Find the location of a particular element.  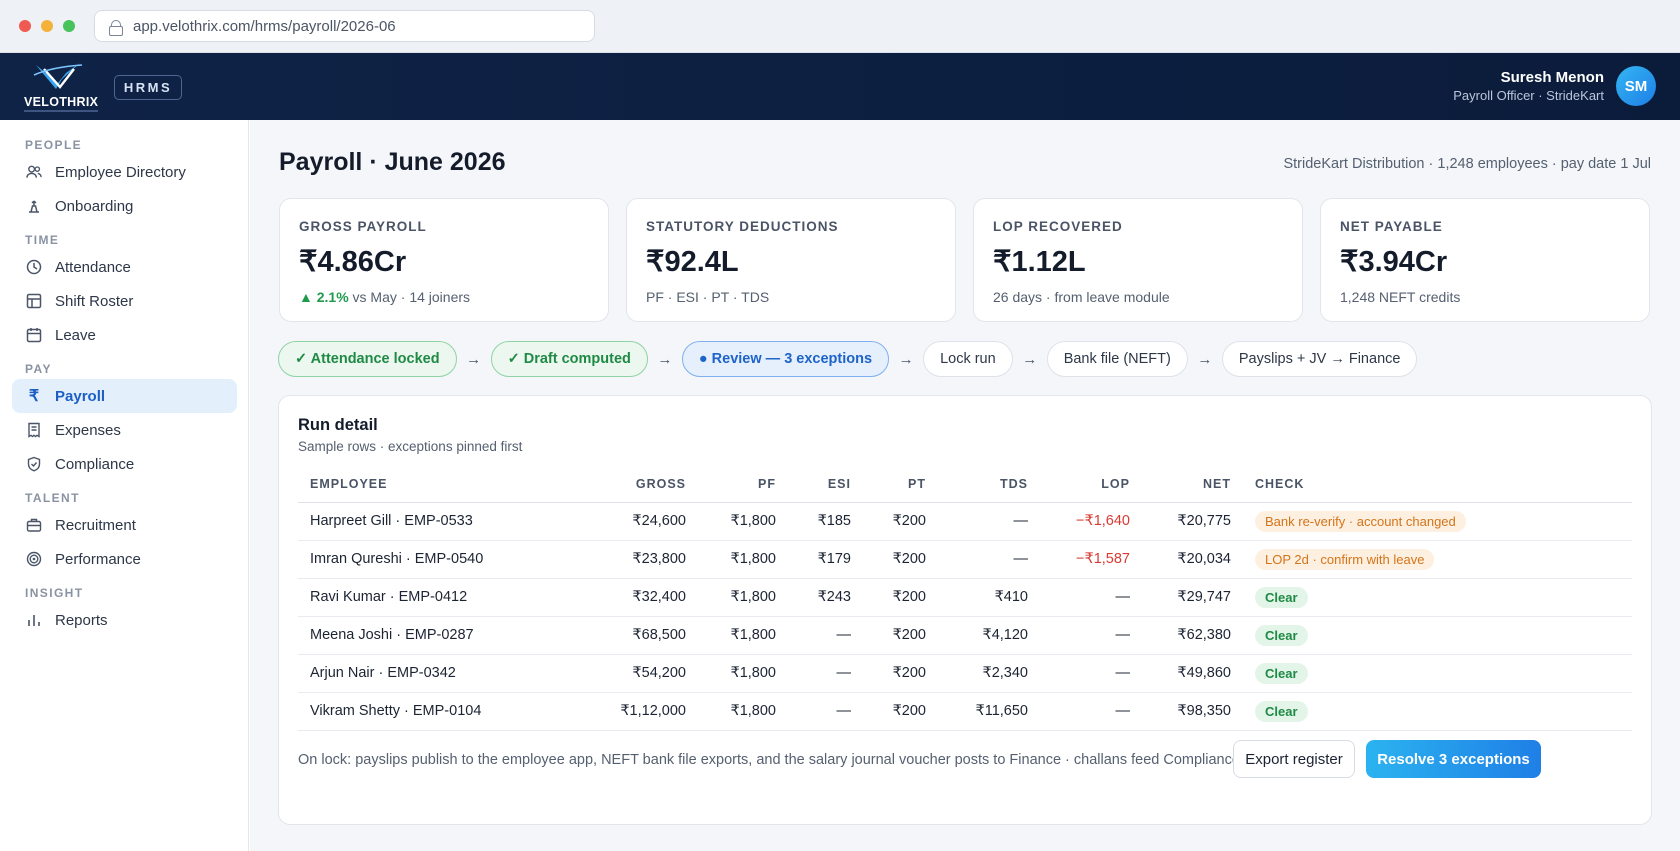

browser-chrome: app.velothrix.com/hrms/payroll/2026-06 is located at coordinates (840, 26).